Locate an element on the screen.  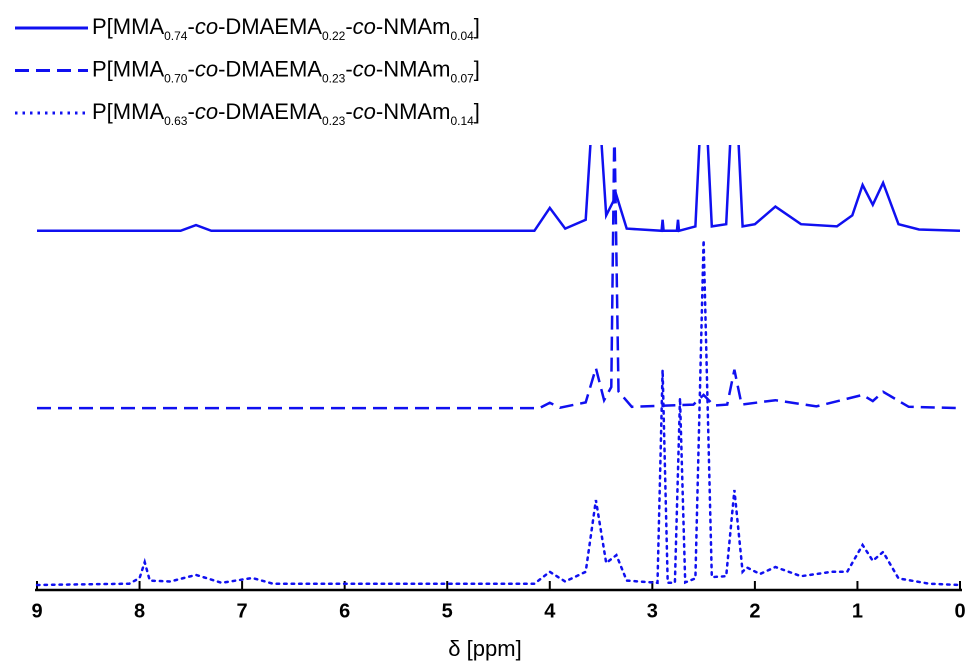
x-tick-label: 0 is located at coordinates (959, 611).